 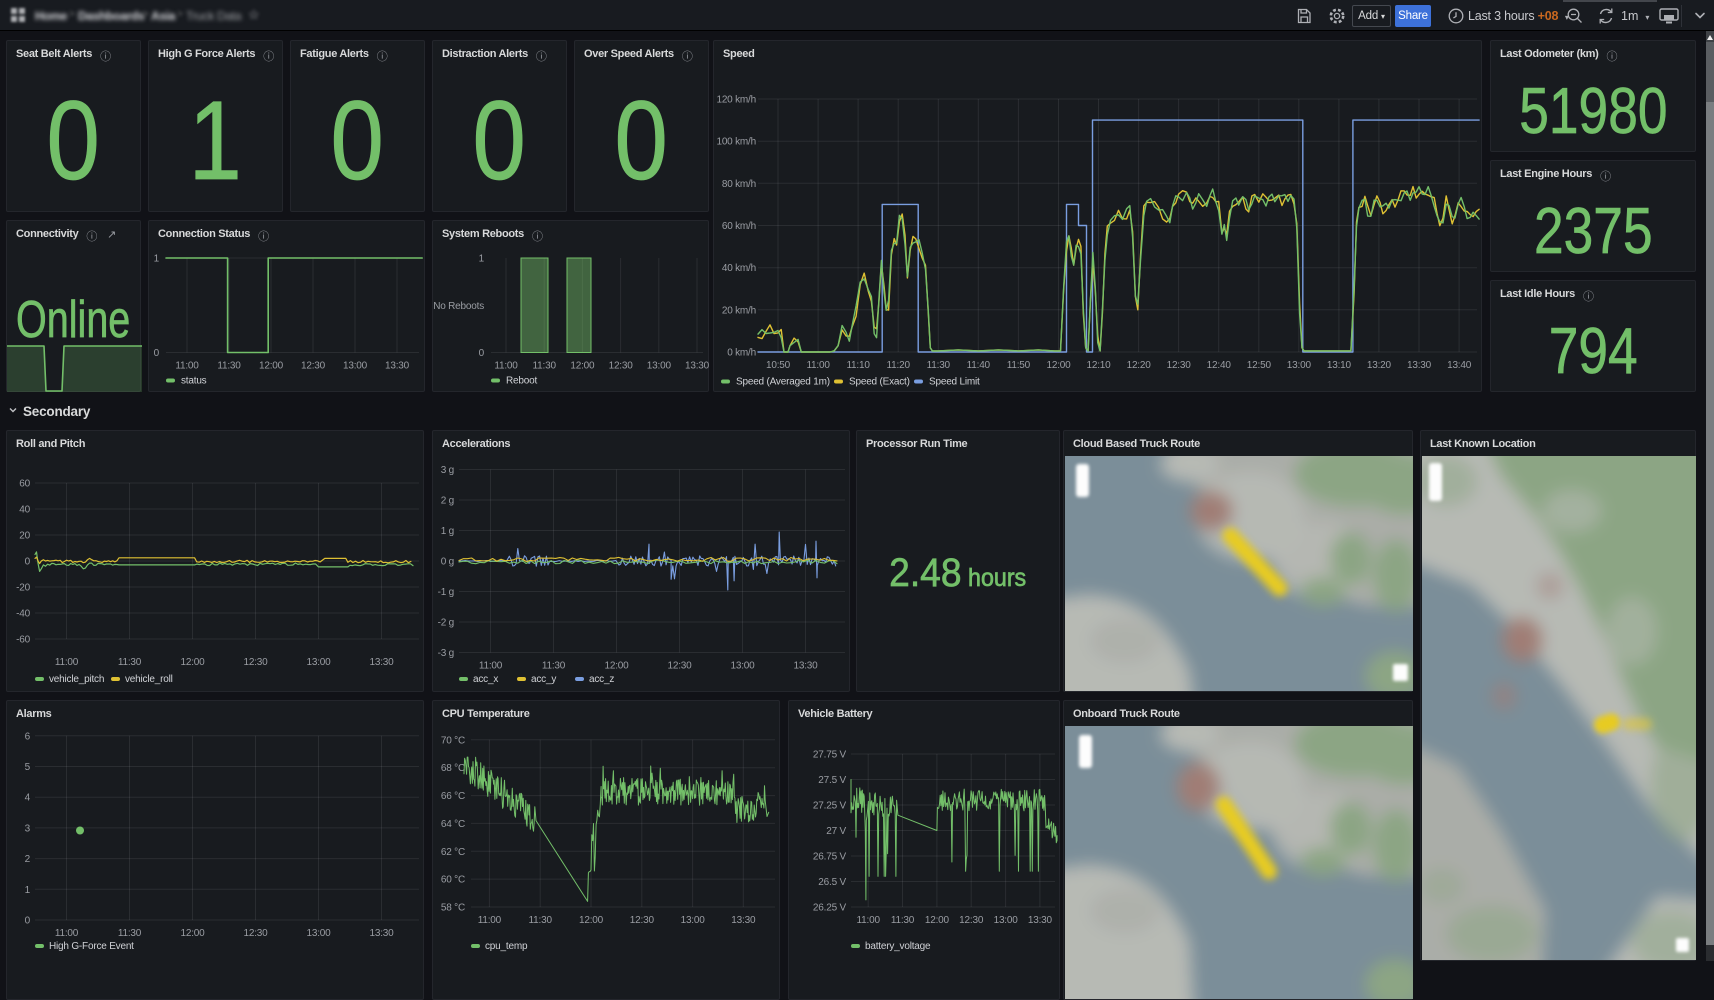 What do you see at coordinates (858, 365) in the screenshot?
I see `svg-text: 11:10` at bounding box center [858, 365].